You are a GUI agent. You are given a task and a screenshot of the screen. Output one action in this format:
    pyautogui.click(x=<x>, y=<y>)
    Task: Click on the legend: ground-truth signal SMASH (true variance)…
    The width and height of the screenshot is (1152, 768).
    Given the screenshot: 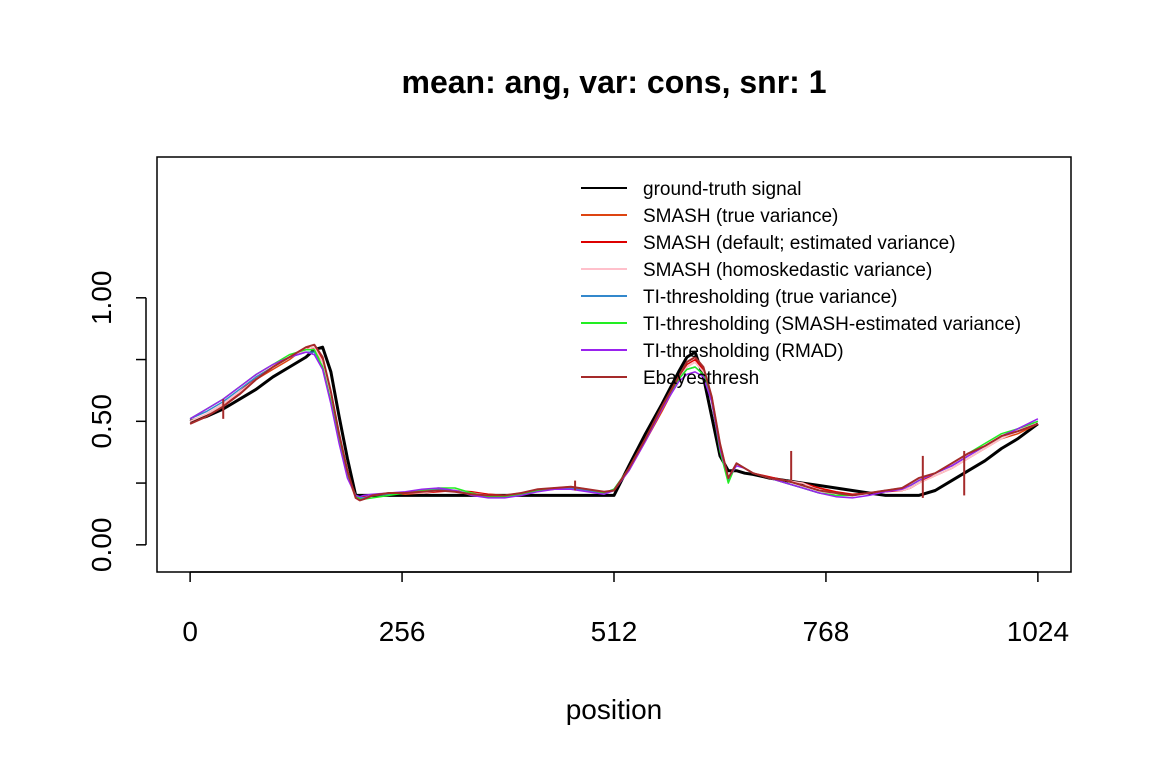 What is the action you would take?
    pyautogui.click(x=801, y=284)
    